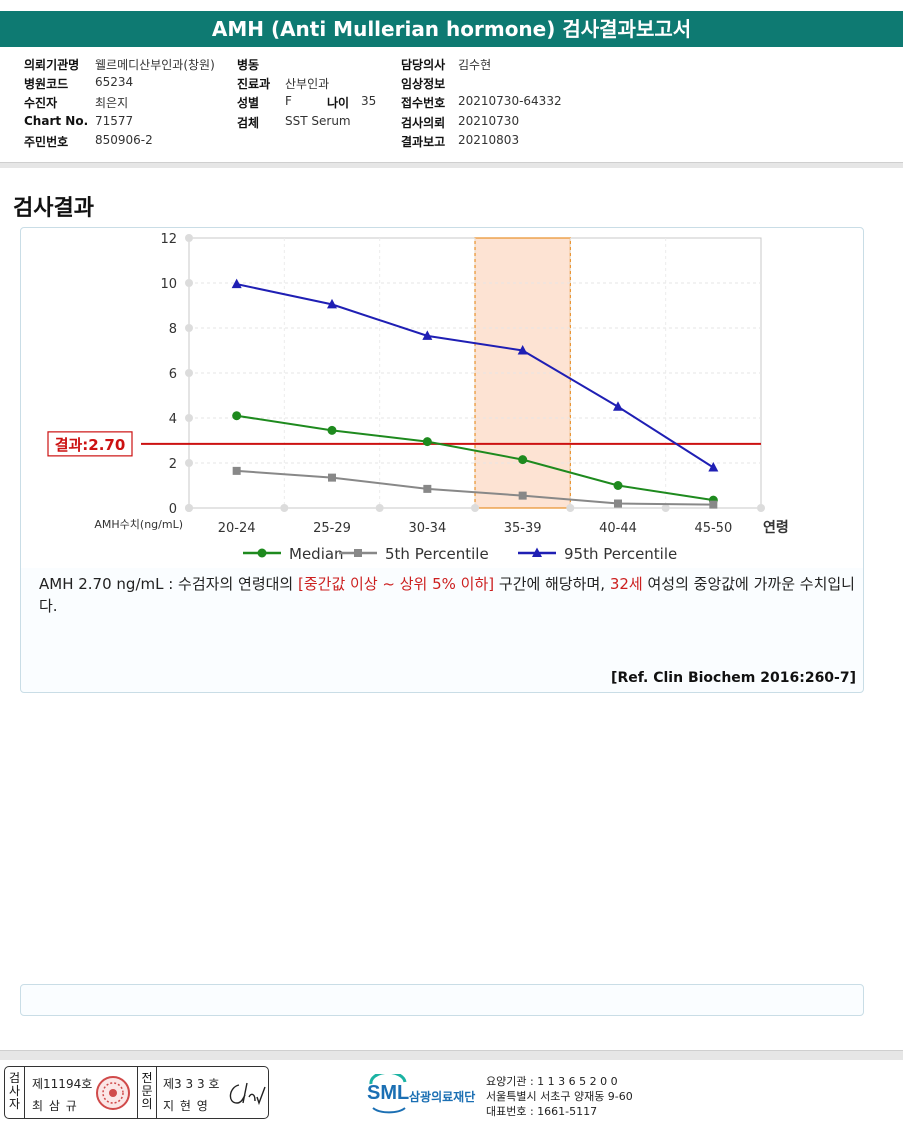 The height and width of the screenshot is (1130, 903). I want to click on info-value: 산부인과, so click(307, 84).